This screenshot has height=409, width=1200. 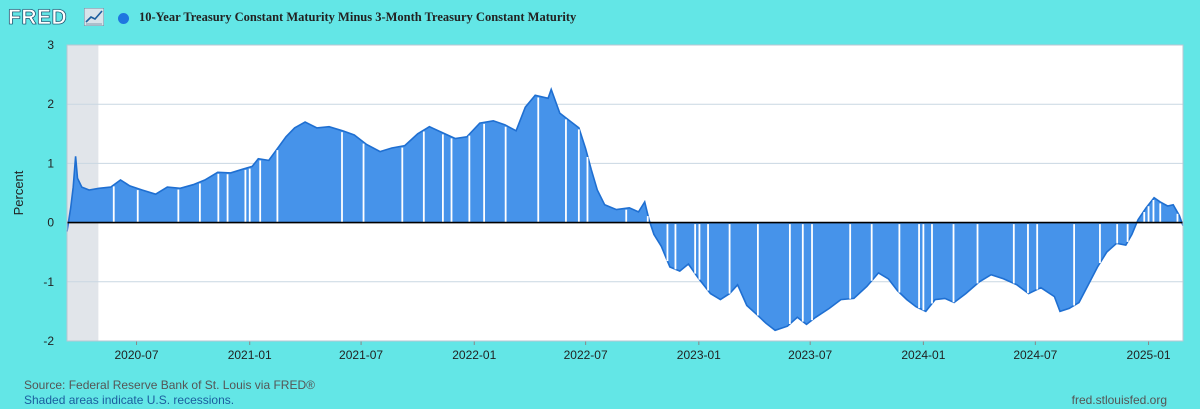 What do you see at coordinates (1035, 355) in the screenshot?
I see `x-tick-label: 2024-07` at bounding box center [1035, 355].